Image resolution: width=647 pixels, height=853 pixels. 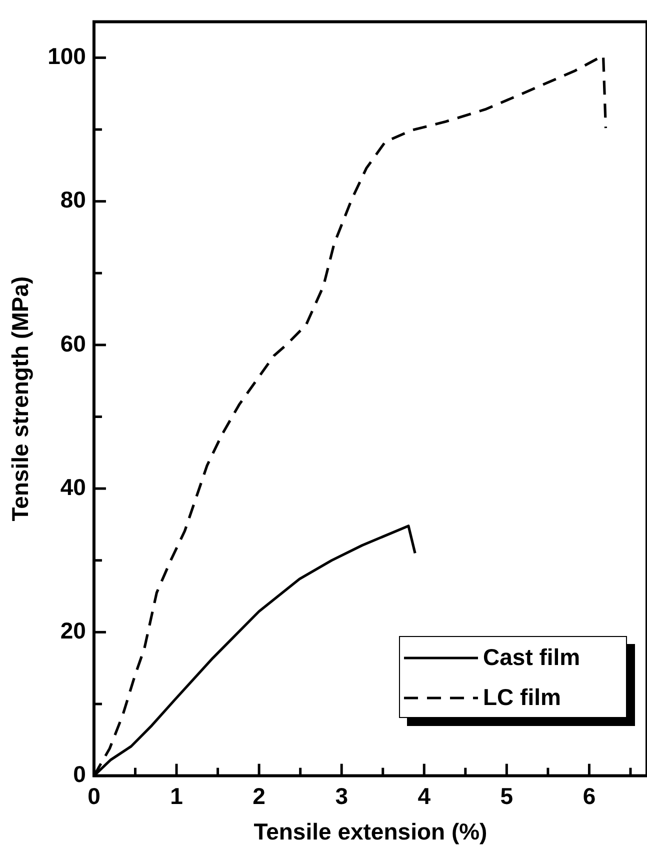 What do you see at coordinates (73, 631) in the screenshot?
I see `y-tick-label: 20` at bounding box center [73, 631].